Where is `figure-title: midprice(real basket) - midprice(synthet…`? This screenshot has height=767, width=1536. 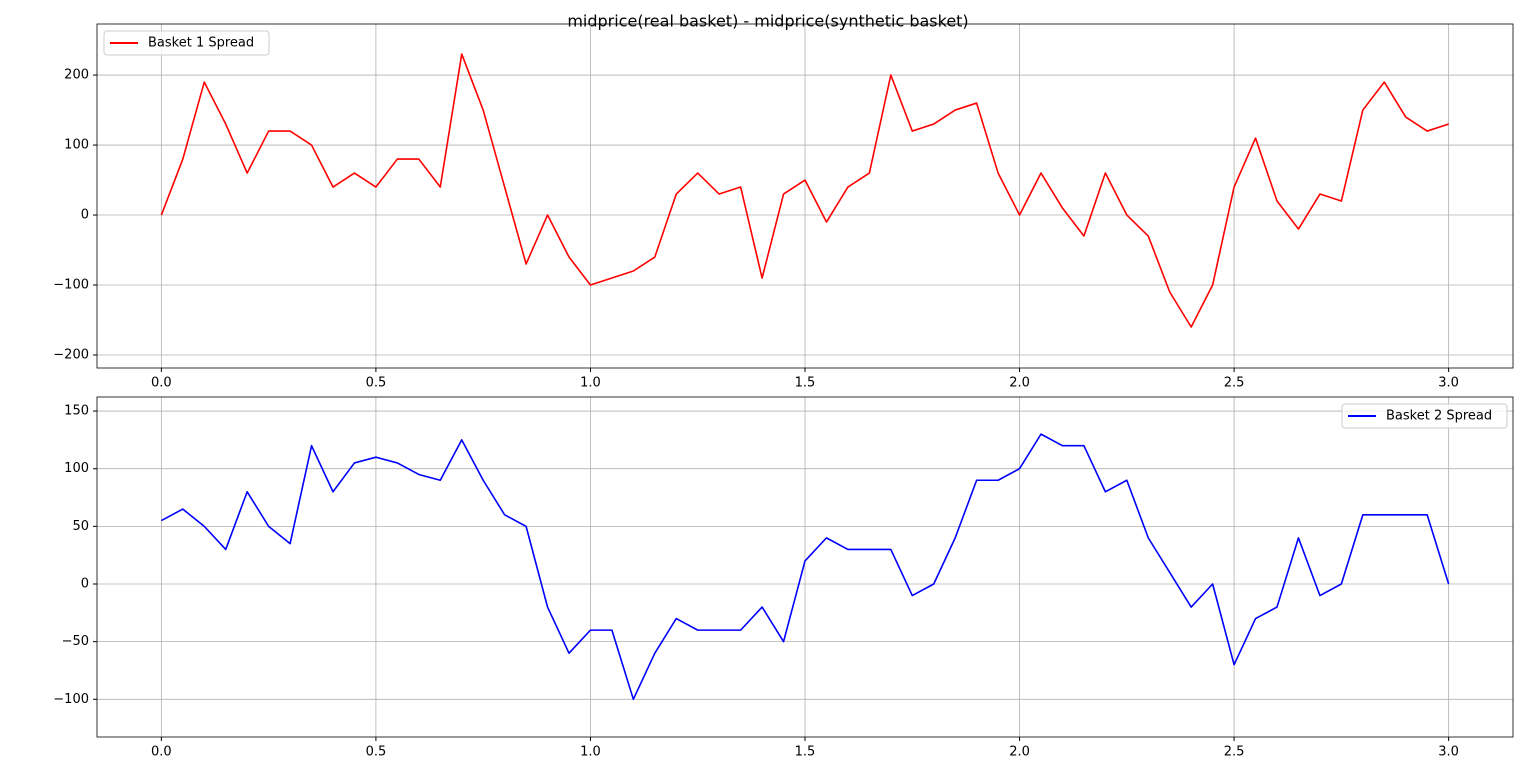
figure-title: midprice(real basket) - midprice(synthet… is located at coordinates (767, 21).